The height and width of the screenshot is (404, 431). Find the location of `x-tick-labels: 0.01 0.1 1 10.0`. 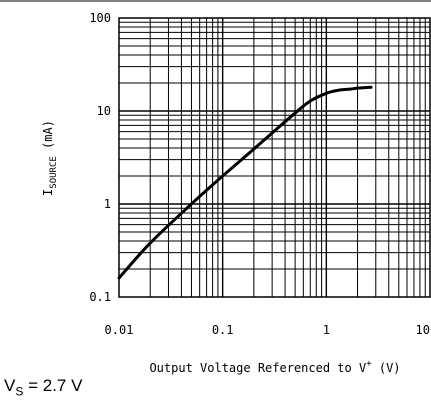

x-tick-labels: 0.01 0.1 1 10.0 is located at coordinates (268, 330).